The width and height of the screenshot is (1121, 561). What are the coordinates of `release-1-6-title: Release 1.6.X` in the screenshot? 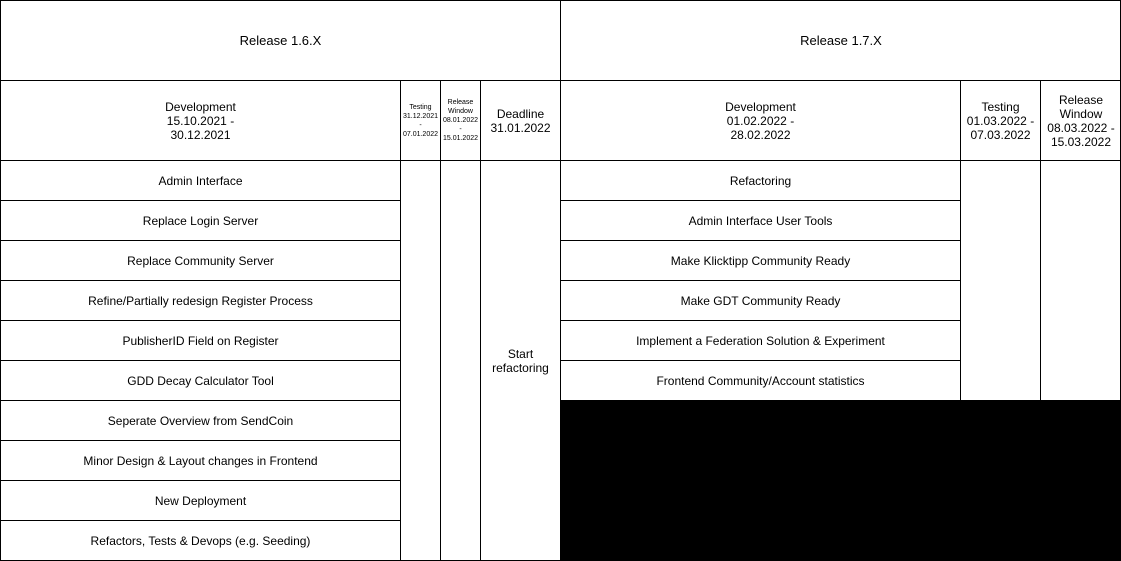 It's located at (280, 40).